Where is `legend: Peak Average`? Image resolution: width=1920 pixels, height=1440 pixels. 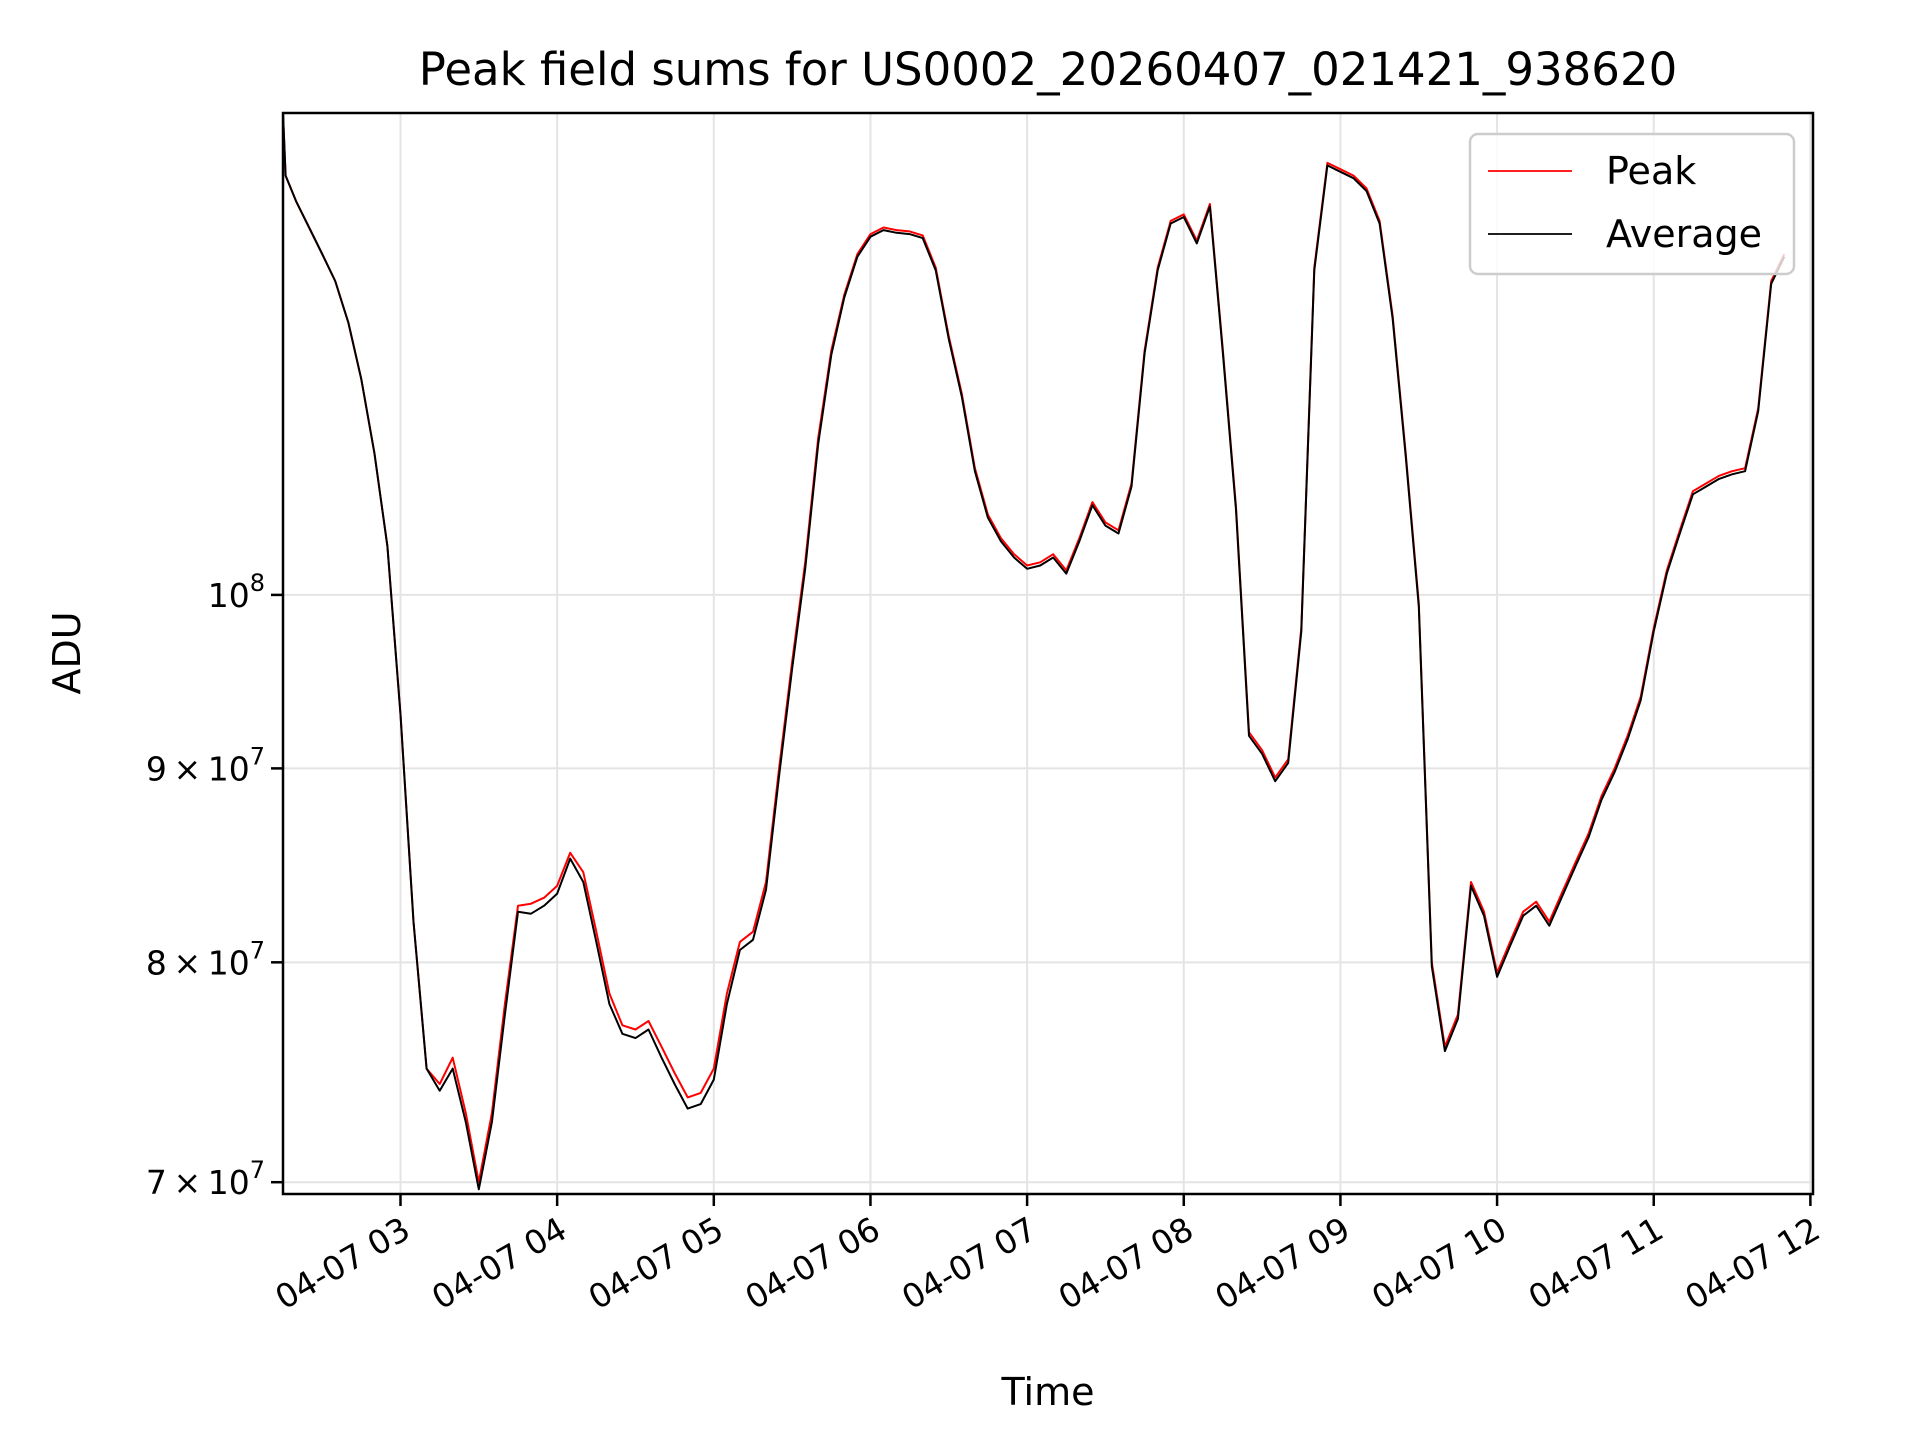
legend: Peak Average is located at coordinates (1632, 204).